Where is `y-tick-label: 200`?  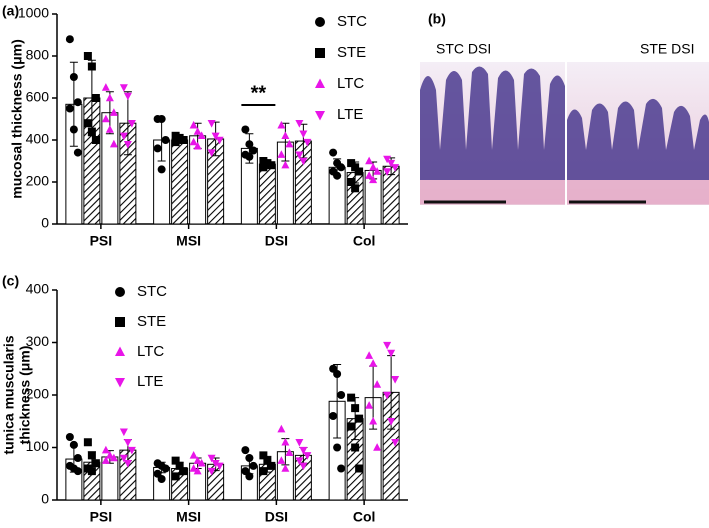 y-tick-label: 200 is located at coordinates (38, 394).